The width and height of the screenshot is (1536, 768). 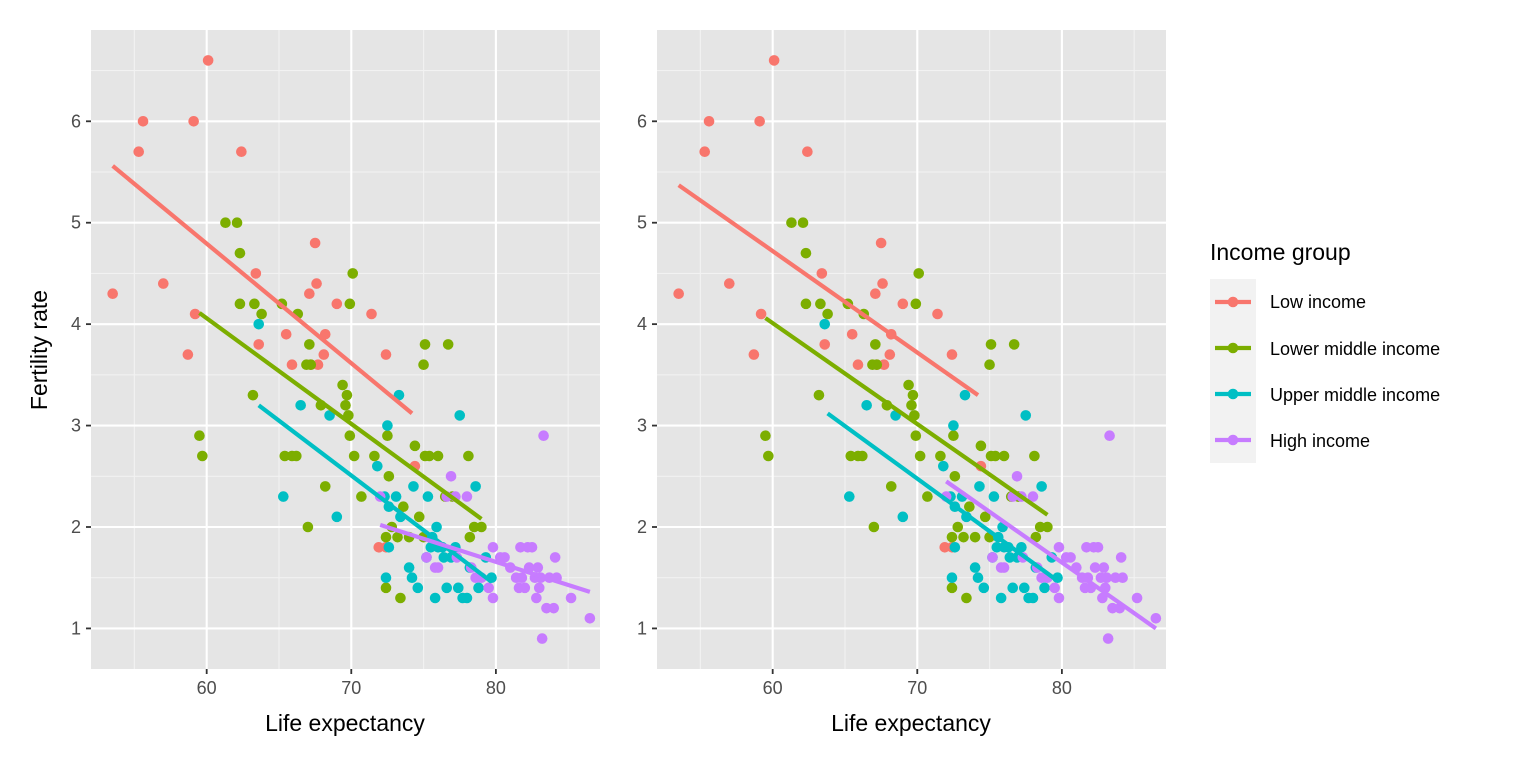 I want to click on legend-key-point-high-income, so click(x=1233, y=440).